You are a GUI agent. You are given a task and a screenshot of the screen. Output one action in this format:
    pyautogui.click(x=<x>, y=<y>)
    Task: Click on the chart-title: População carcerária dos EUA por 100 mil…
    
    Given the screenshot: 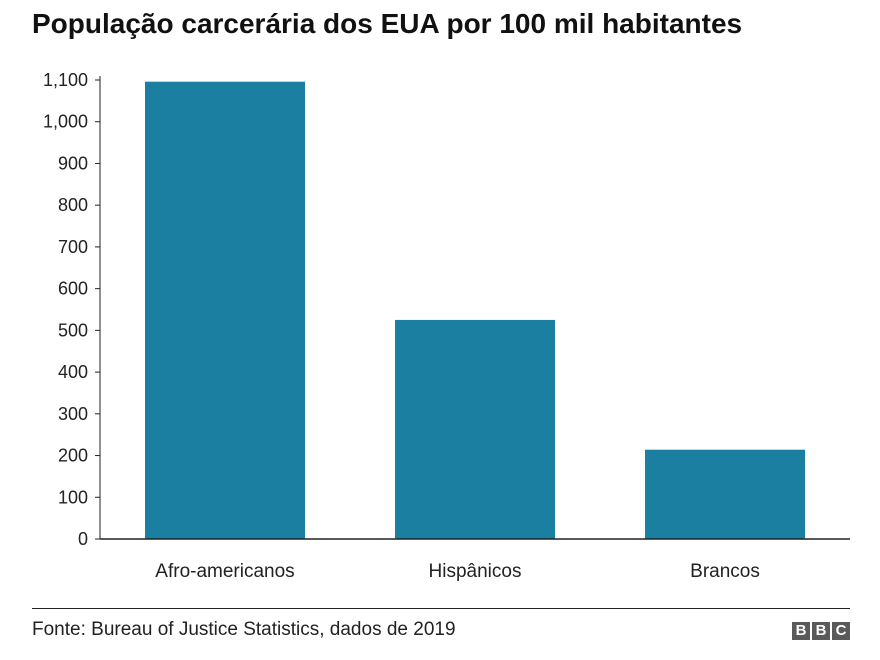 What is the action you would take?
    pyautogui.click(x=387, y=23)
    